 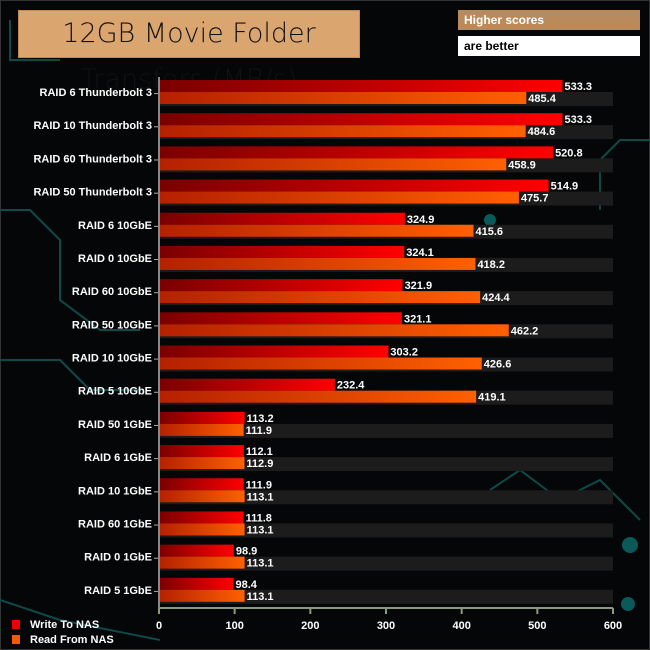 What do you see at coordinates (246, 585) in the screenshot?
I see `data-label: 98.4` at bounding box center [246, 585].